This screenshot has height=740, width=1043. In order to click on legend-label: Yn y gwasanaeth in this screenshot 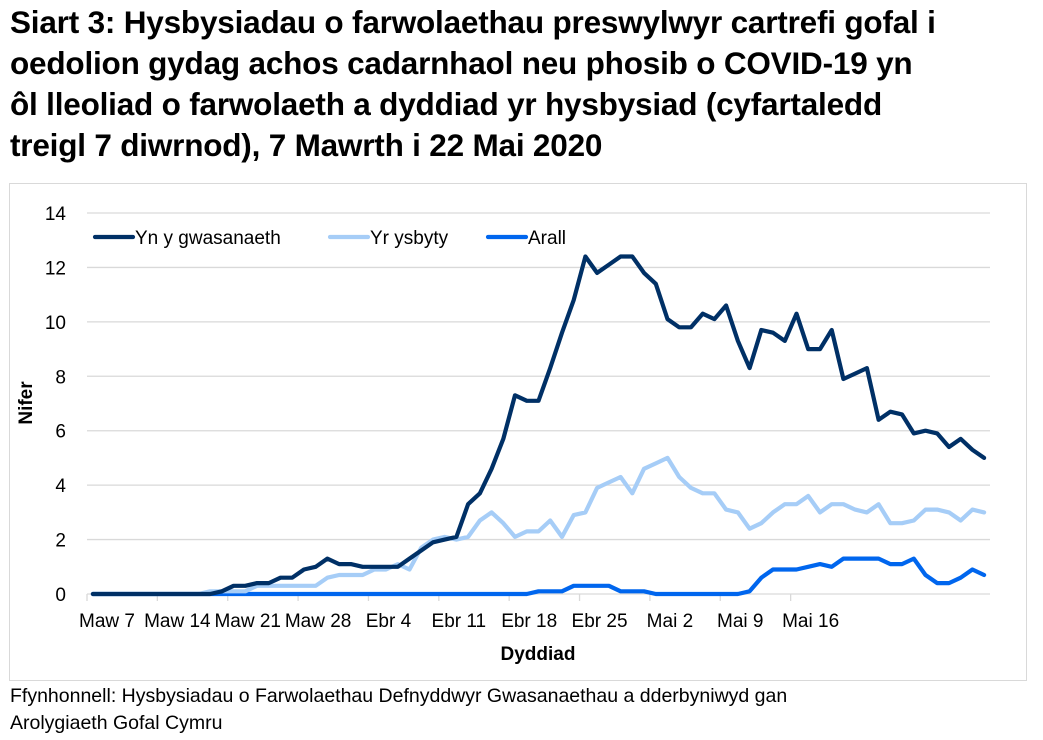, I will do `click(208, 238)`.